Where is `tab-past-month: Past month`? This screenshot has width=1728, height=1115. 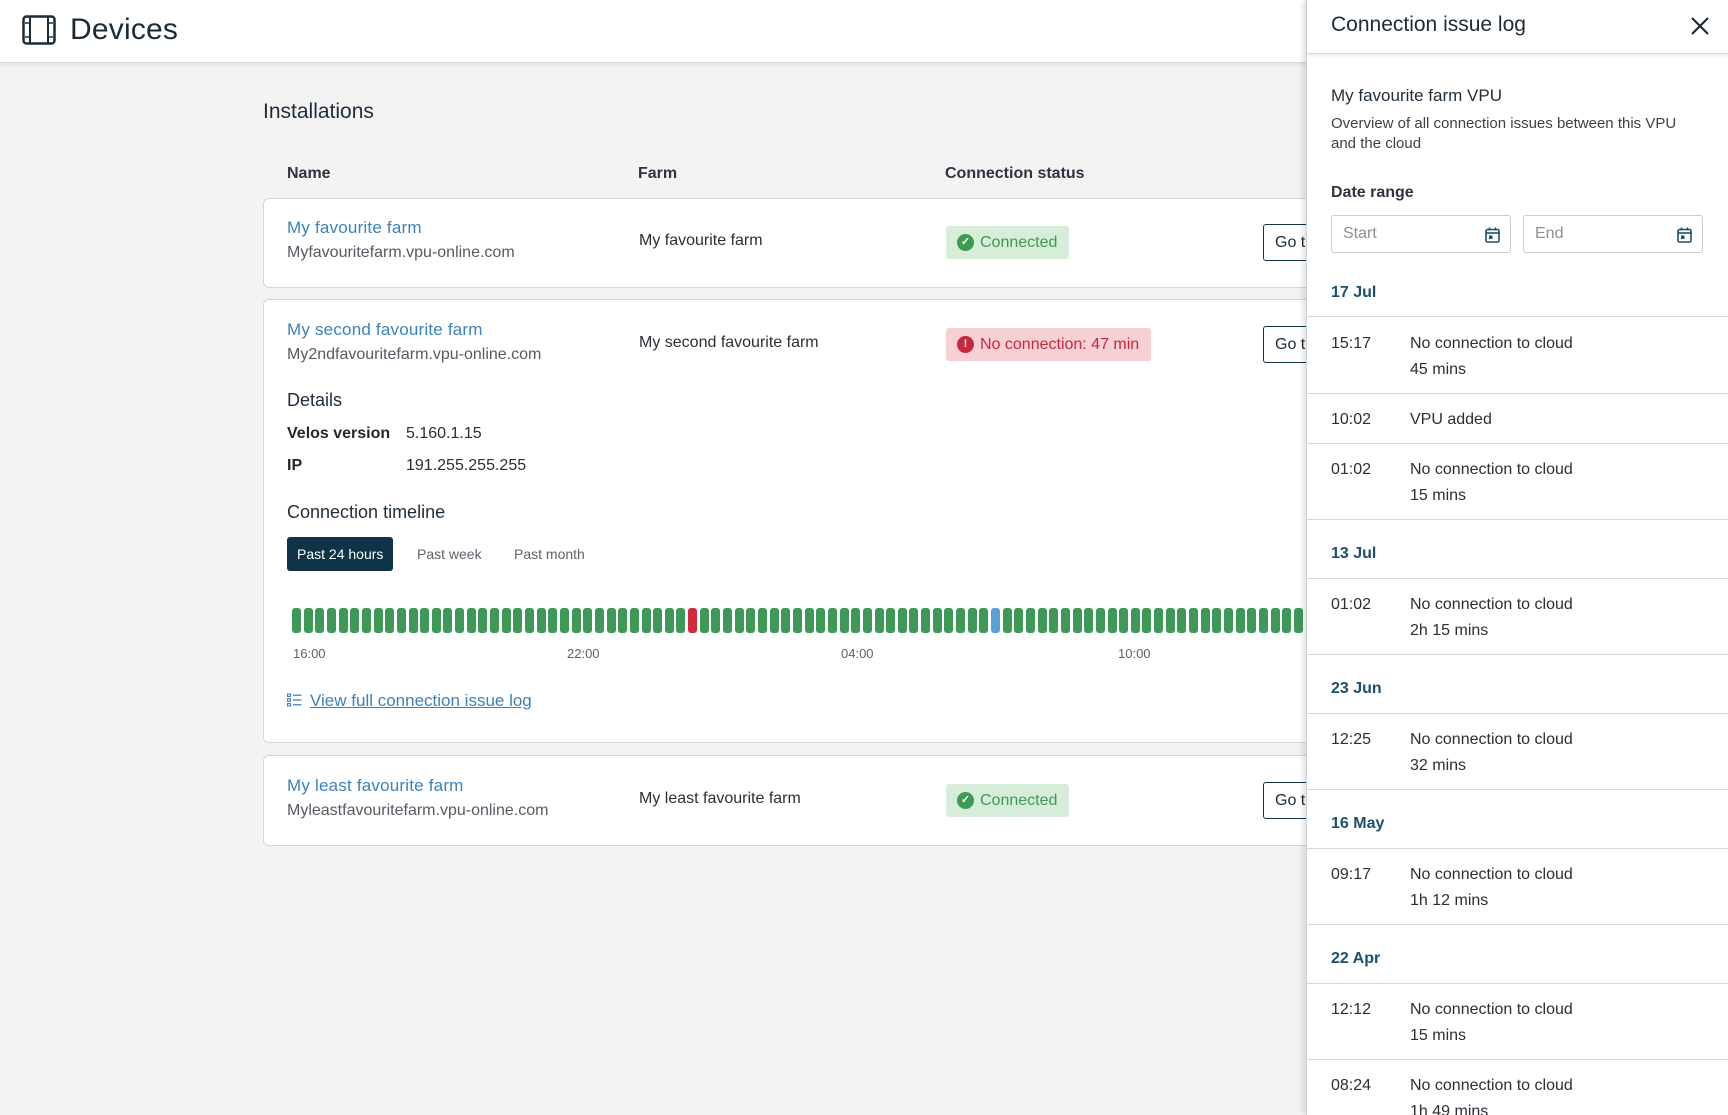
tab-past-month: Past month is located at coordinates (549, 554).